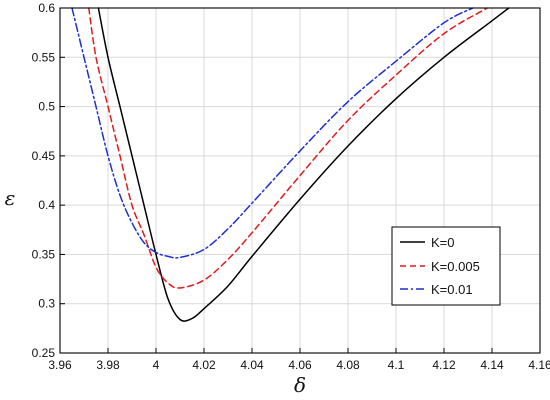  What do you see at coordinates (444, 365) in the screenshot?
I see `x-tick-label-8: 4.12` at bounding box center [444, 365].